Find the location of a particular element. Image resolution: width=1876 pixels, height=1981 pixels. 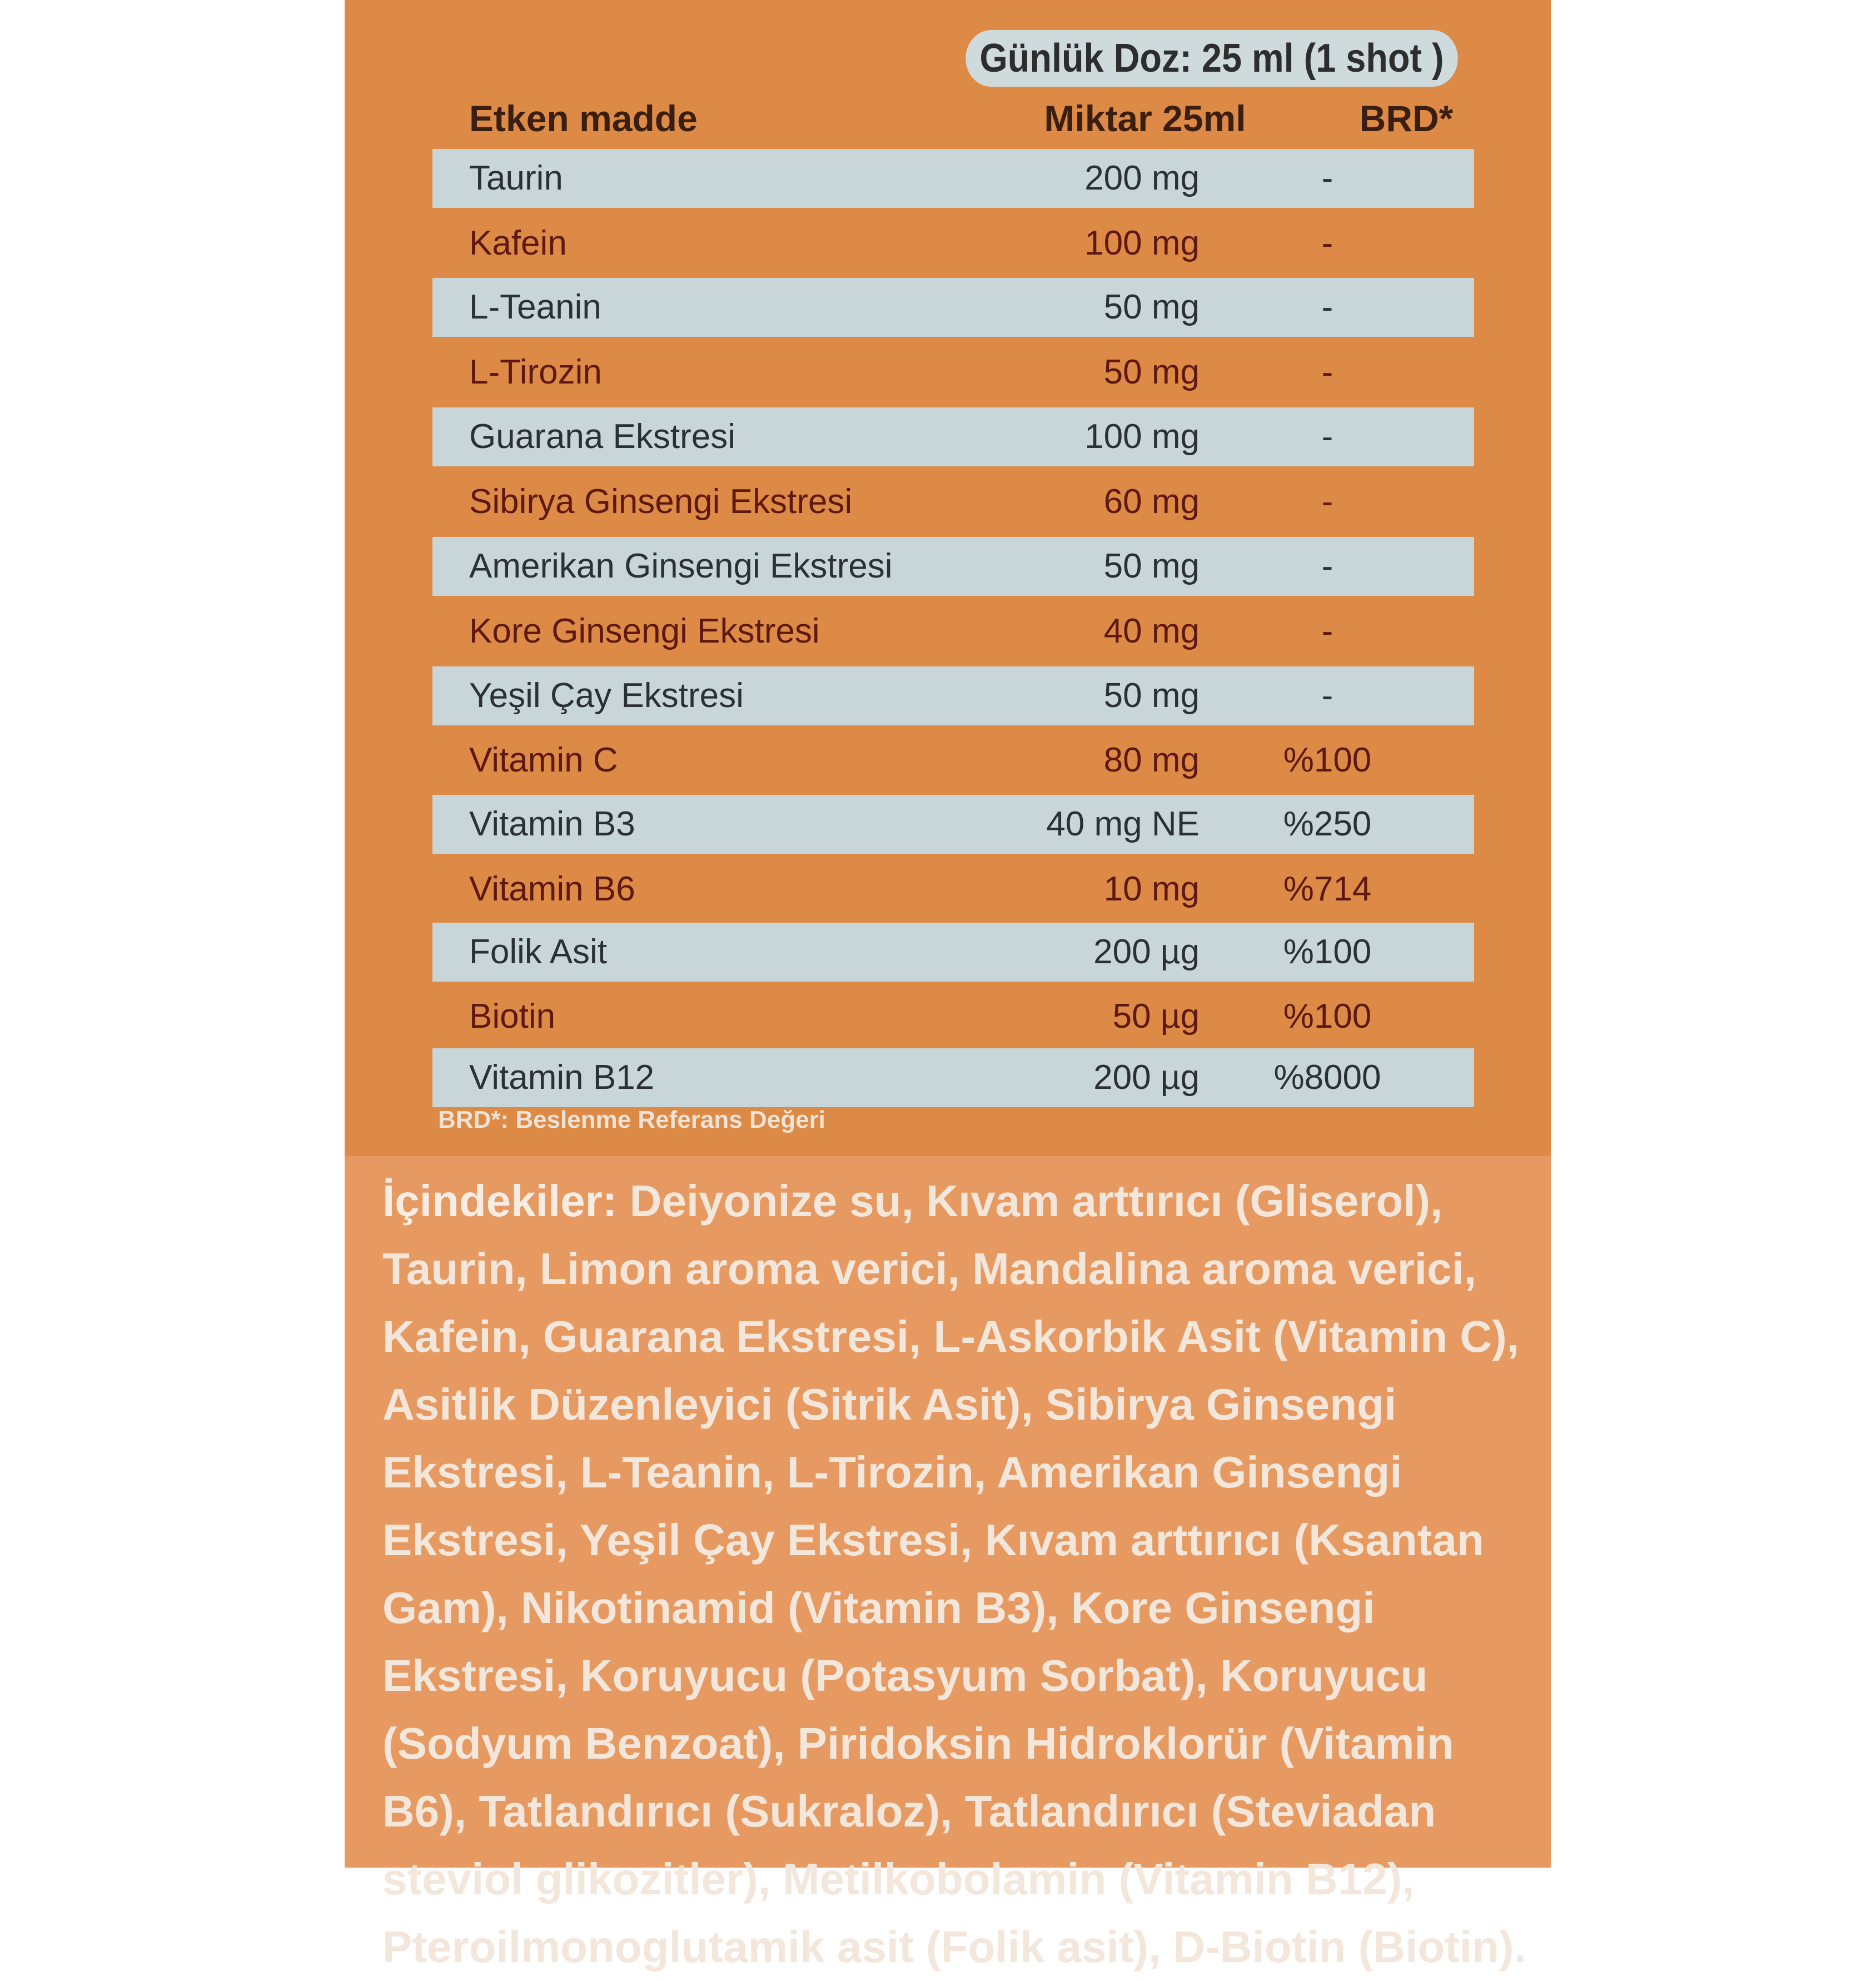

row-name: Sibirya Ginsengi Ekstresi is located at coordinates (661, 501).